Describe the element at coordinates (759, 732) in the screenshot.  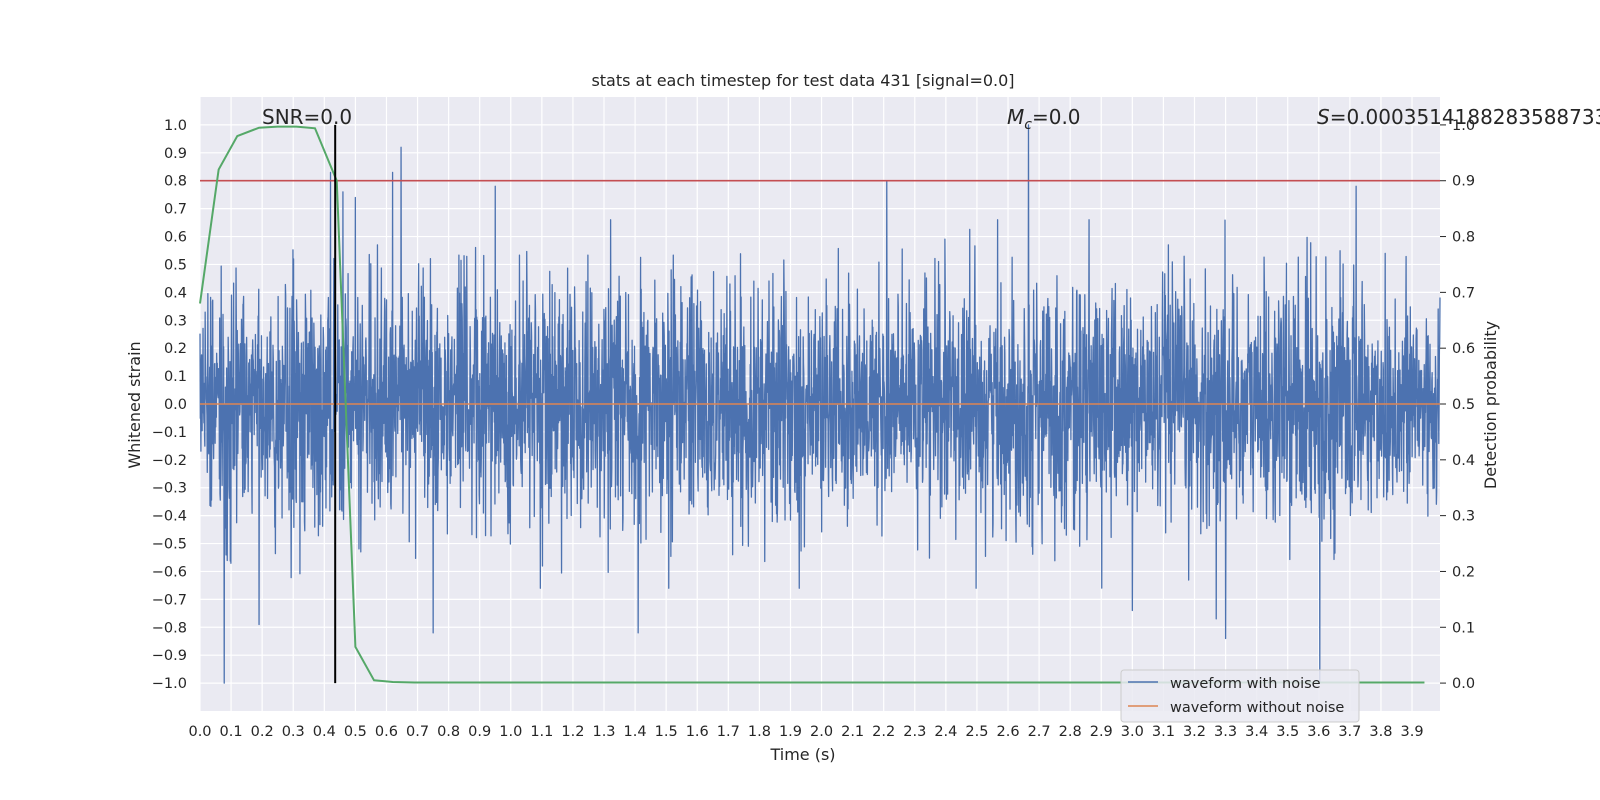
I see `x-tick-label: 1.8` at that location.